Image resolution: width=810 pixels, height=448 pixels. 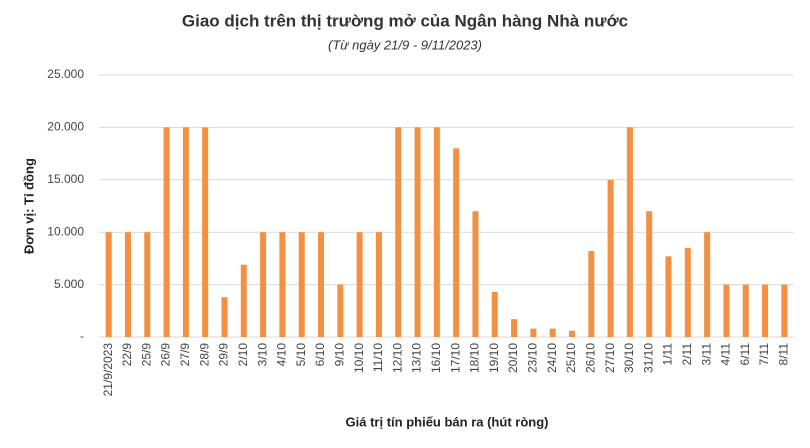 What do you see at coordinates (475, 358) in the screenshot?
I see `x-tick-label: 18/10` at bounding box center [475, 358].